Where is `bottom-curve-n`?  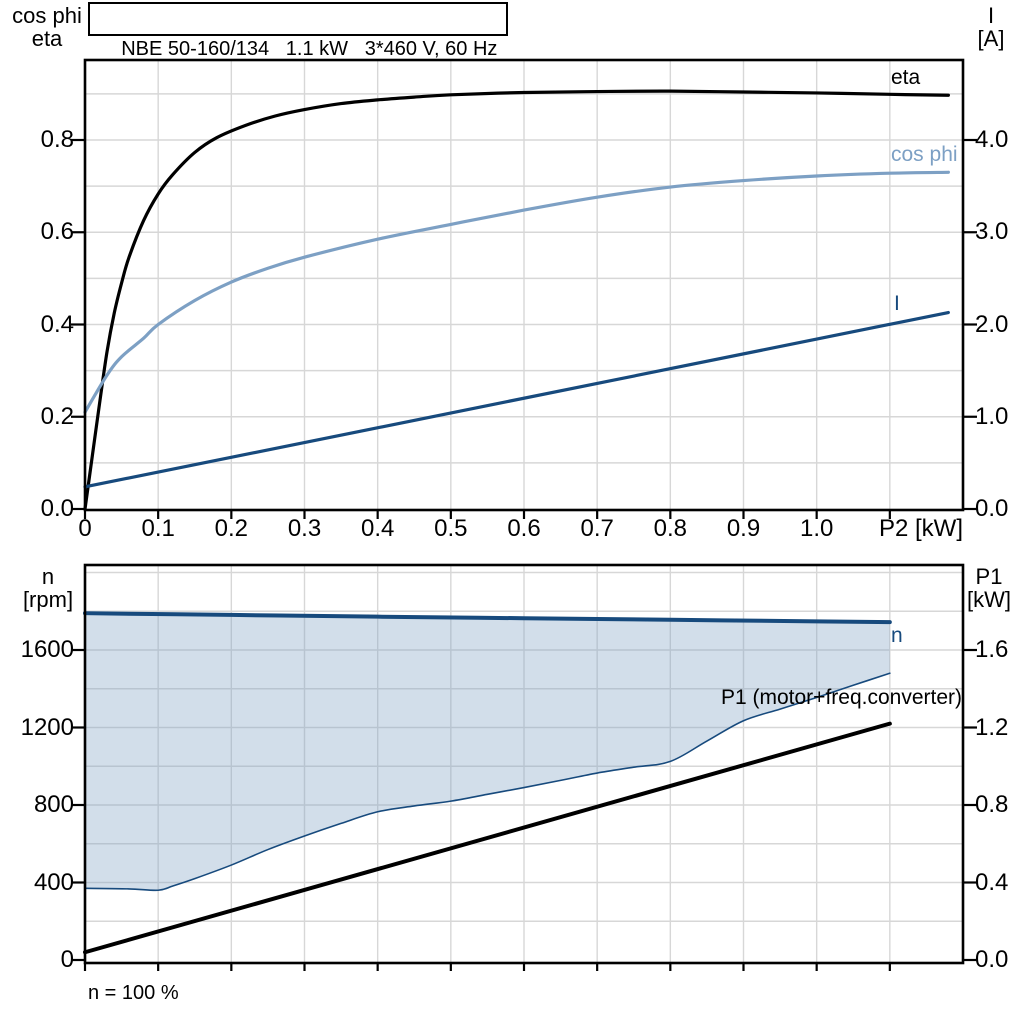
bottom-curve-n is located at coordinates (487, 618).